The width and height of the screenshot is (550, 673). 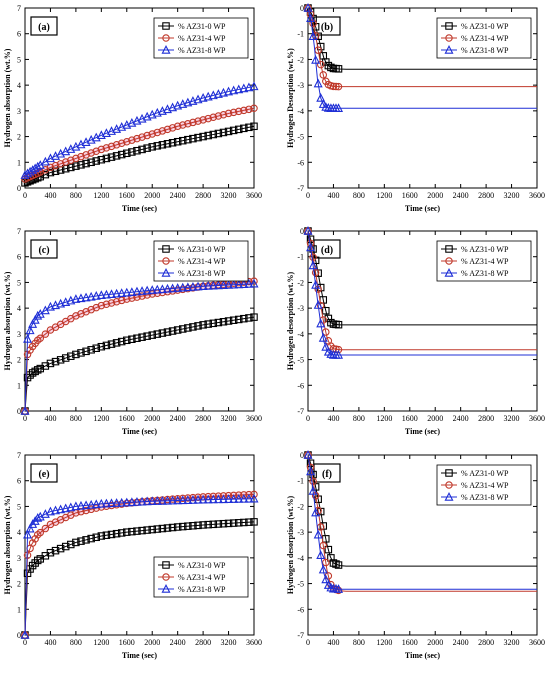 I want to click on y-tick-label: 0, so click(x=302, y=231).